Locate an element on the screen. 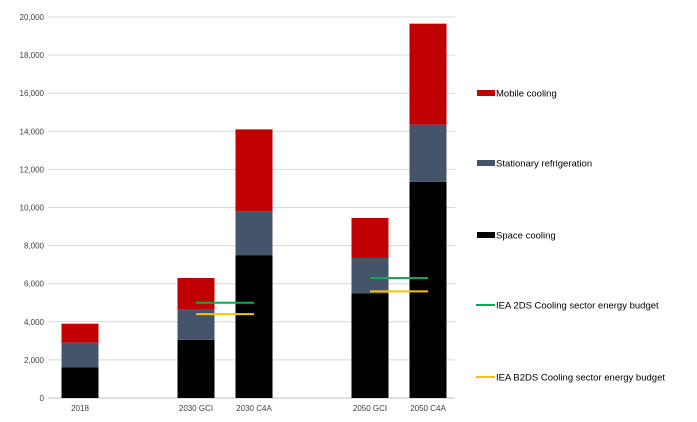 The image size is (697, 422). y-tick-label: 0 is located at coordinates (42, 398).